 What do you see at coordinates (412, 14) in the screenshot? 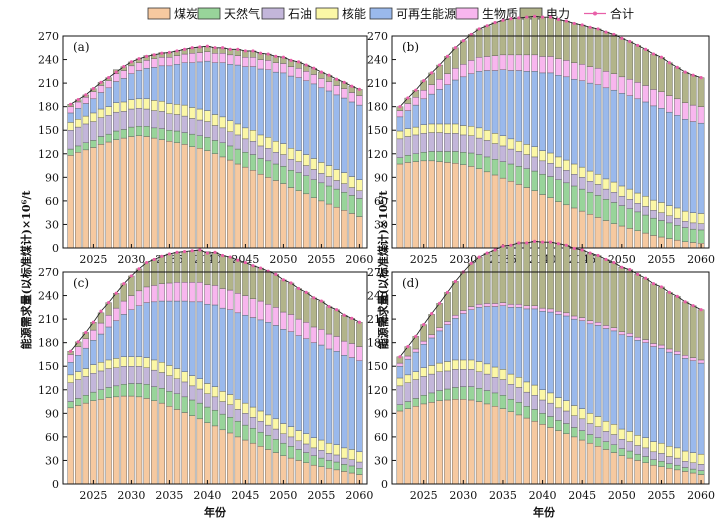
I see `legend-item: 可再生能源` at bounding box center [412, 14].